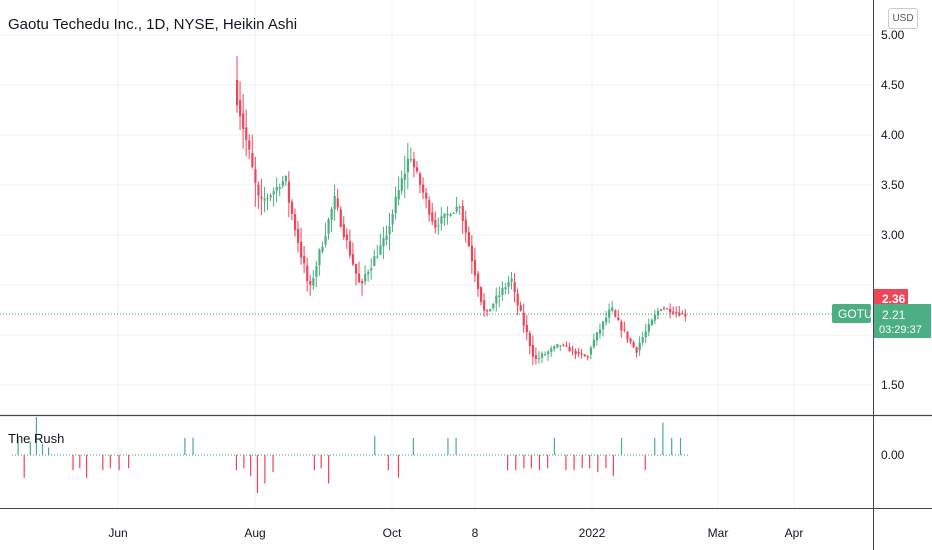 The width and height of the screenshot is (932, 550). Describe the element at coordinates (893, 235) in the screenshot. I see `y-axis-tick-label: 3.00` at that location.